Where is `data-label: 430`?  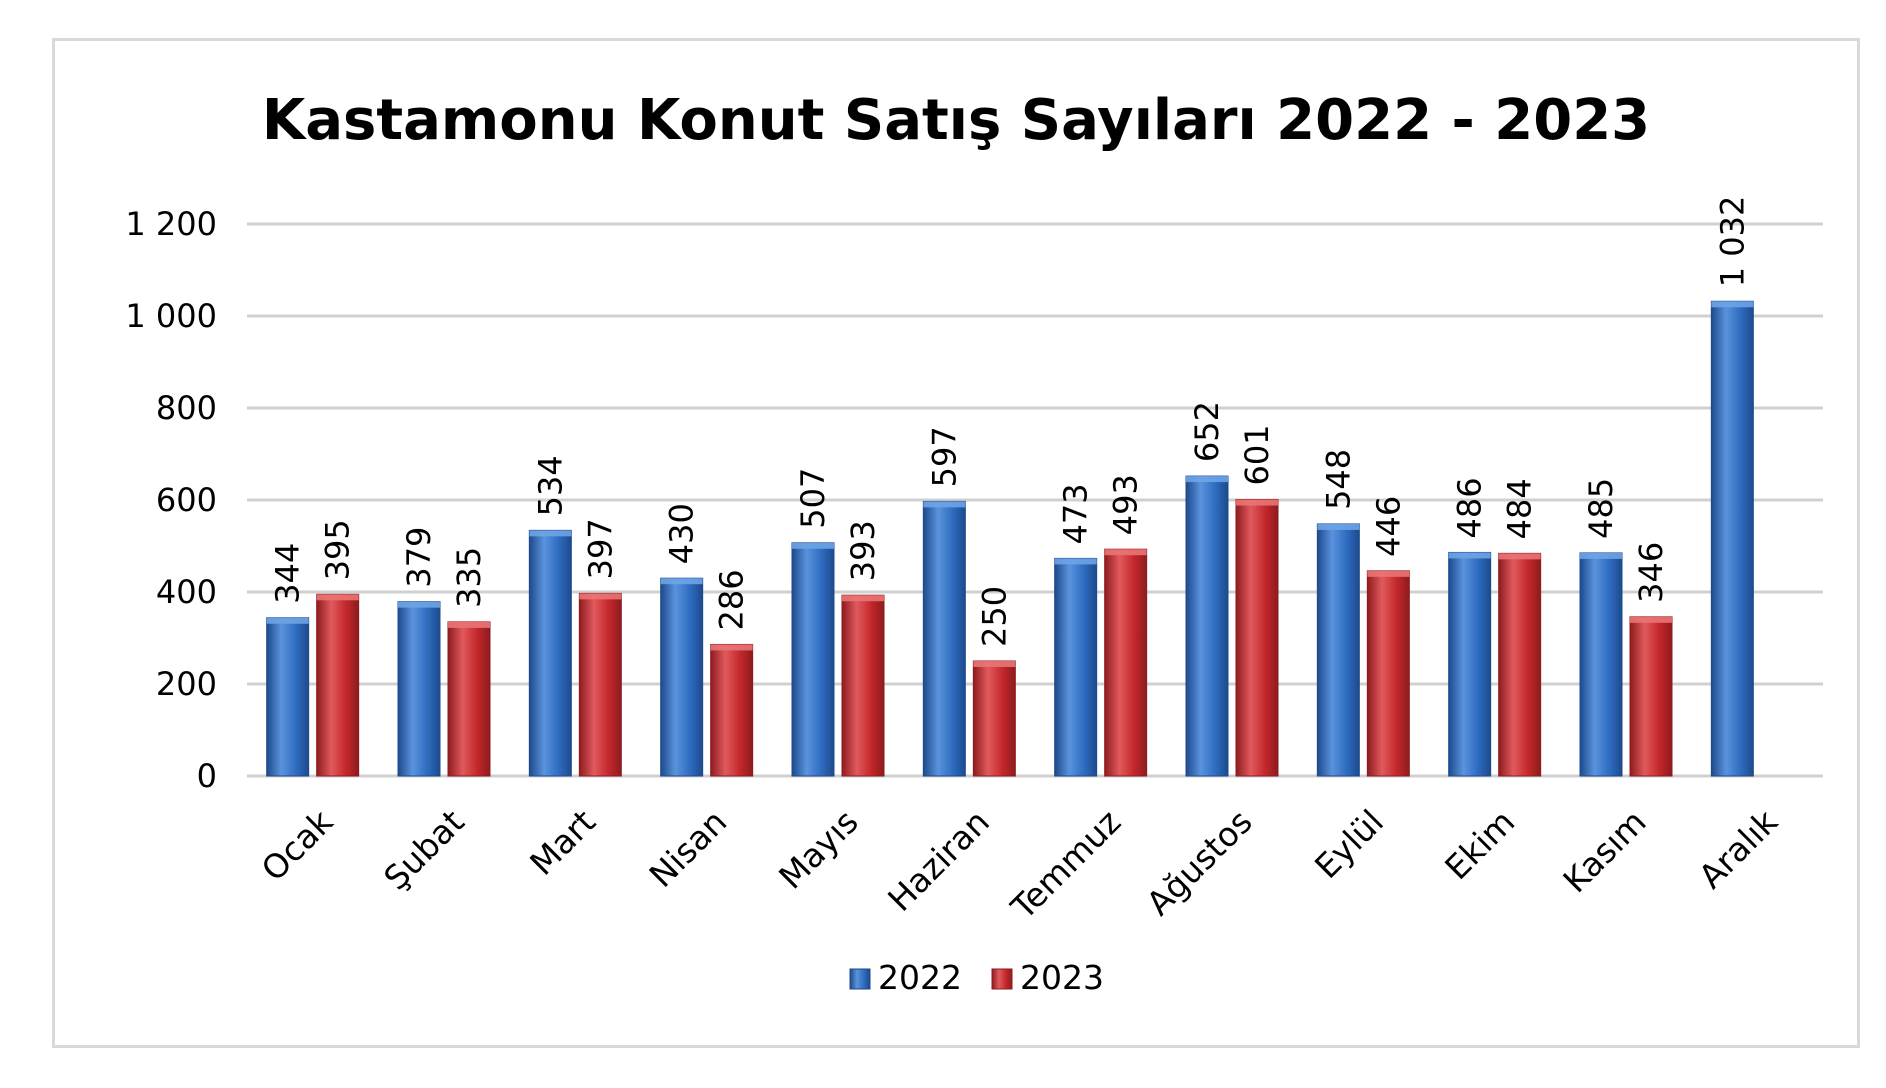 data-label: 430 is located at coordinates (682, 533).